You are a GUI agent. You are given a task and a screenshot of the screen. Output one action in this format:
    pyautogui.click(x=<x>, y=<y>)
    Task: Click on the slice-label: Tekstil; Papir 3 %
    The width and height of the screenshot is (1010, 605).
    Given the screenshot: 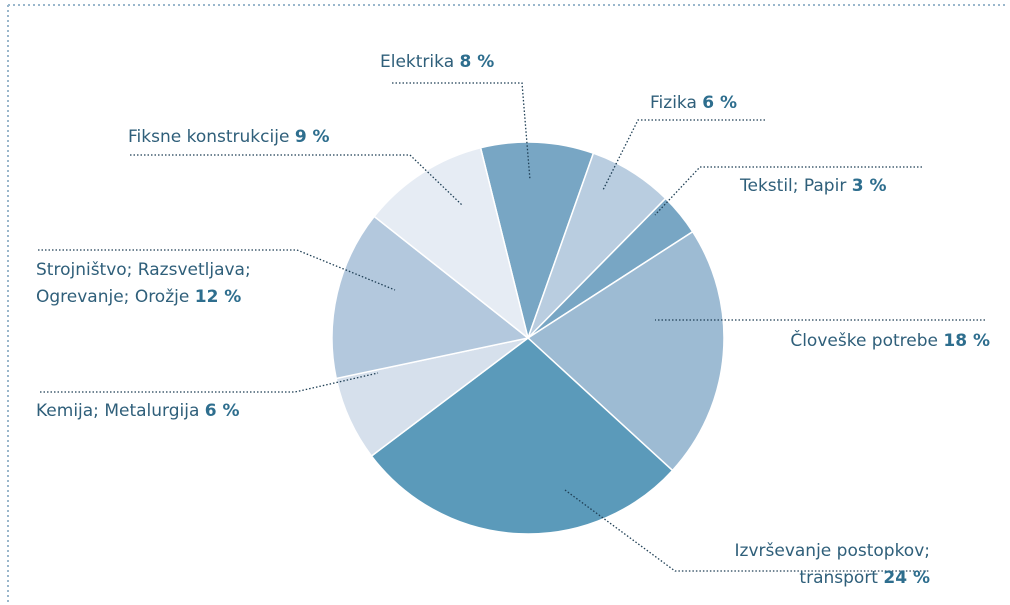 What is the action you would take?
    pyautogui.click(x=835, y=186)
    